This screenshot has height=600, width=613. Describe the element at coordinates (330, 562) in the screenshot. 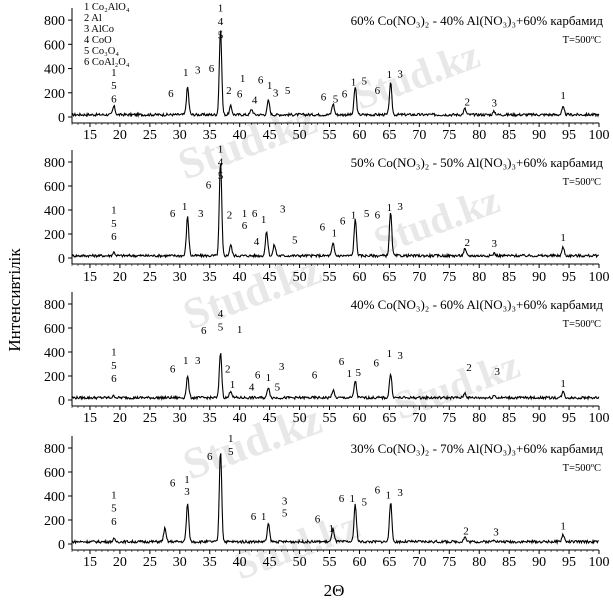

I see `x-tick-label: 55` at that location.